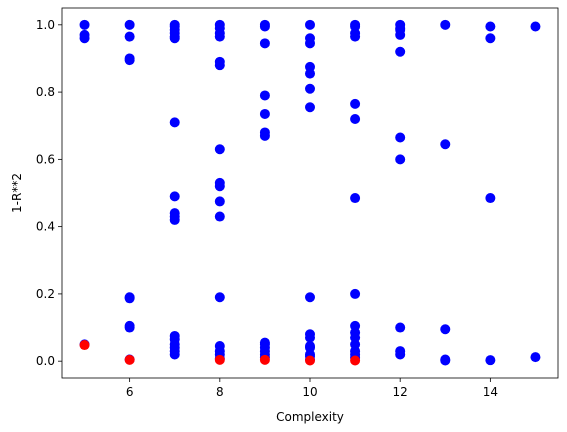 This screenshot has height=432, width=567. What do you see at coordinates (45, 227) in the screenshot?
I see `y-tick-label: 0.4` at bounding box center [45, 227].